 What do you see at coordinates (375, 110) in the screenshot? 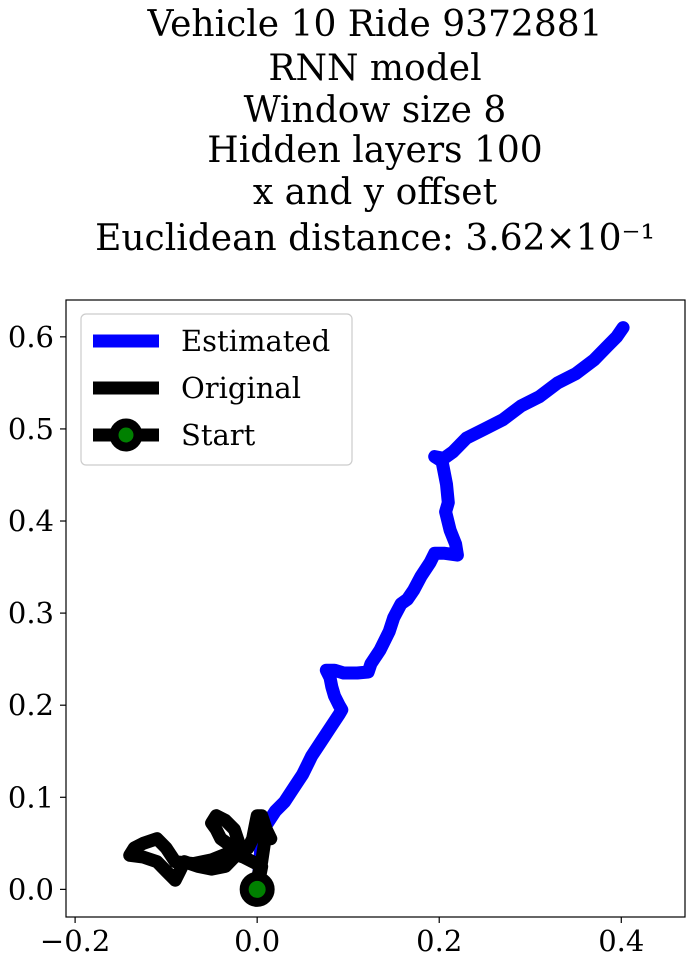
I see `title-line-window: Window size 8` at bounding box center [375, 110].